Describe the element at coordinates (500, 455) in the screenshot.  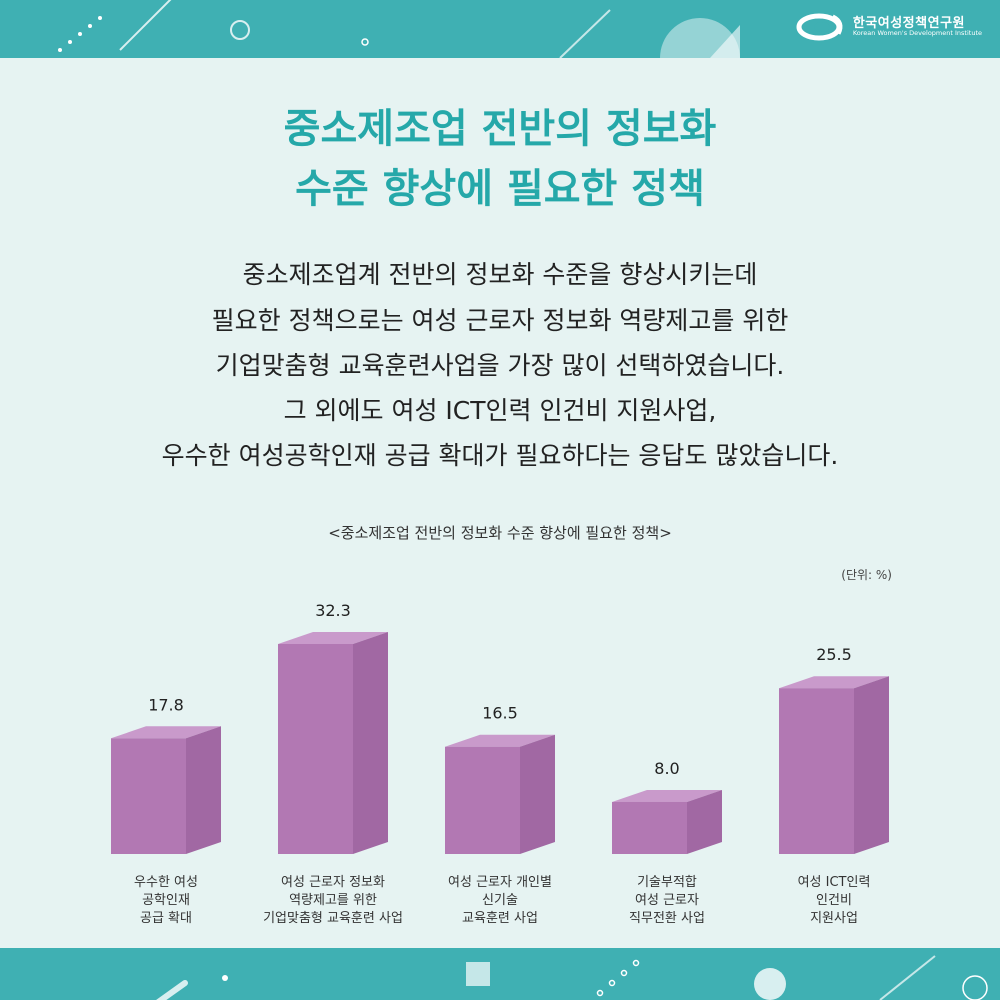
I see `description-line-5: 우수한 여성공학인재 공급 확대가 필요하다는 응답도 많았습니다.` at that location.